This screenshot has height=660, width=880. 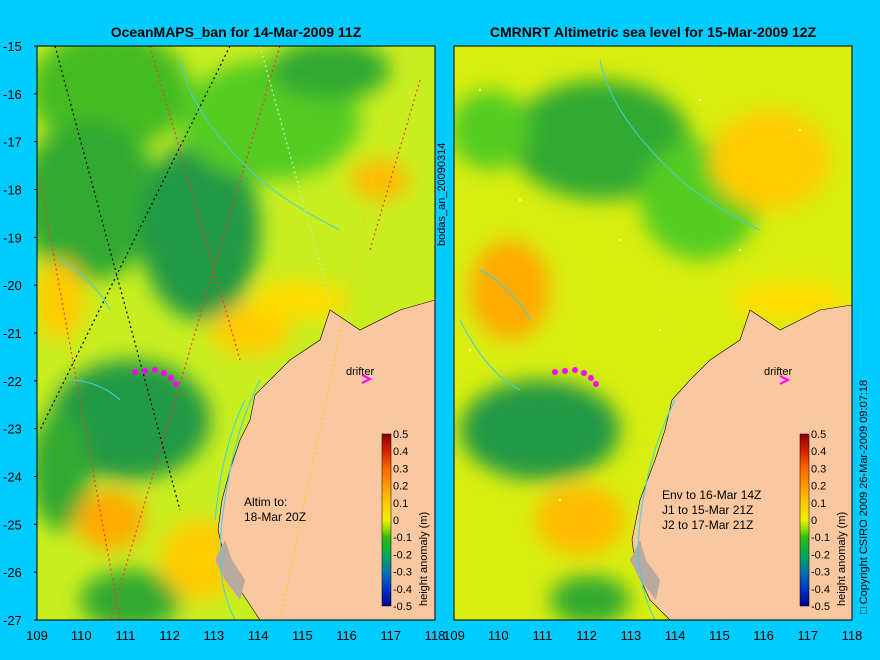 What do you see at coordinates (265, 502) in the screenshot?
I see `altim-annotation-1: Altim to:` at bounding box center [265, 502].